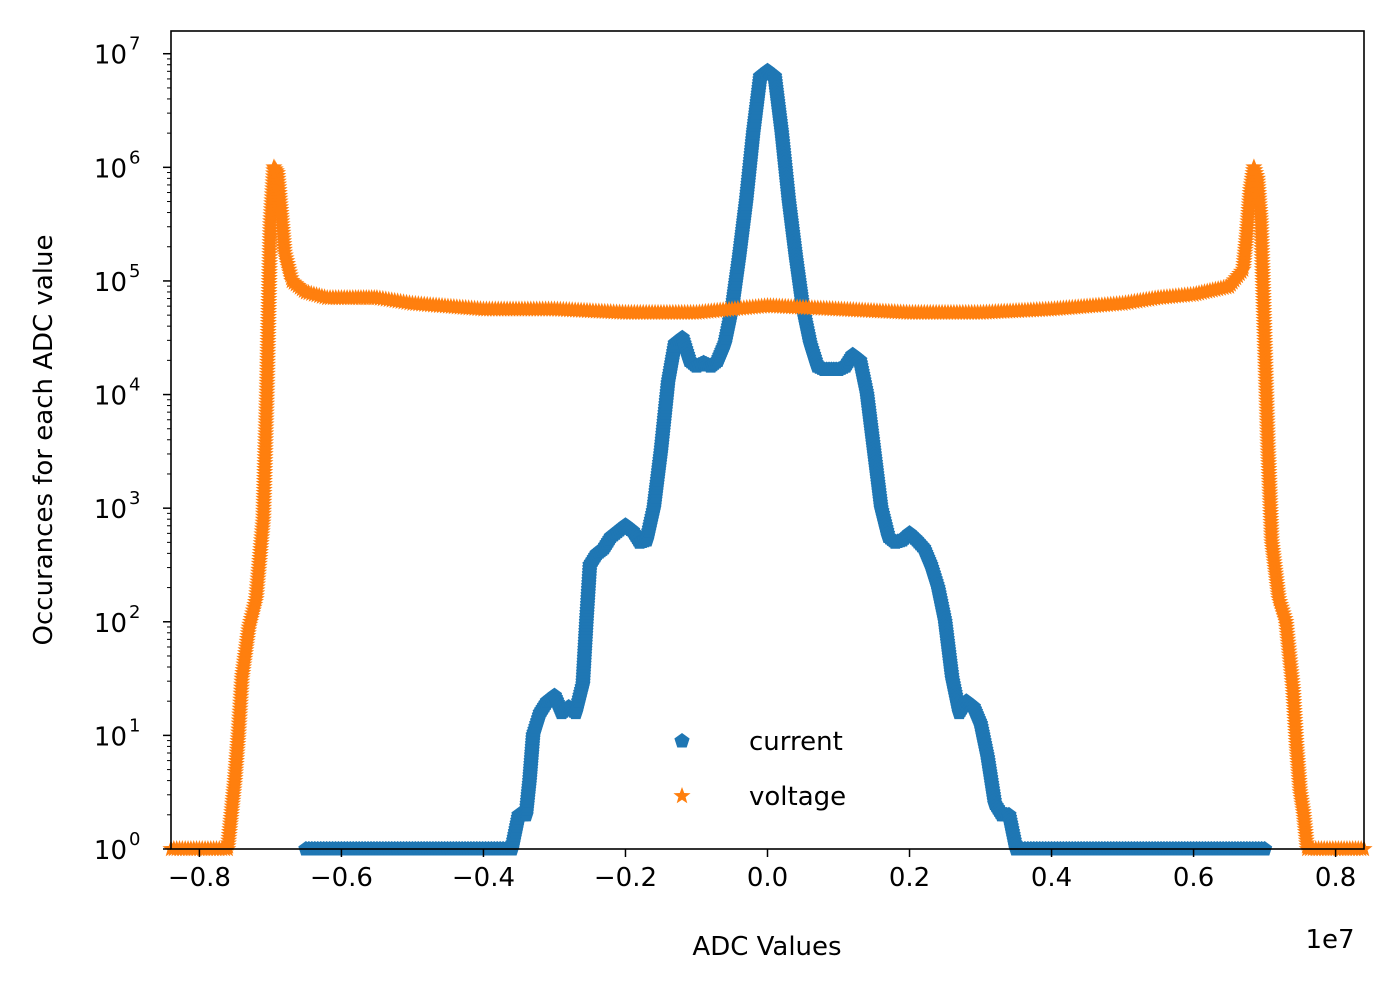 The height and width of the screenshot is (989, 1394). Describe the element at coordinates (1193, 878) in the screenshot. I see `x-tick-label: 0.6` at that location.